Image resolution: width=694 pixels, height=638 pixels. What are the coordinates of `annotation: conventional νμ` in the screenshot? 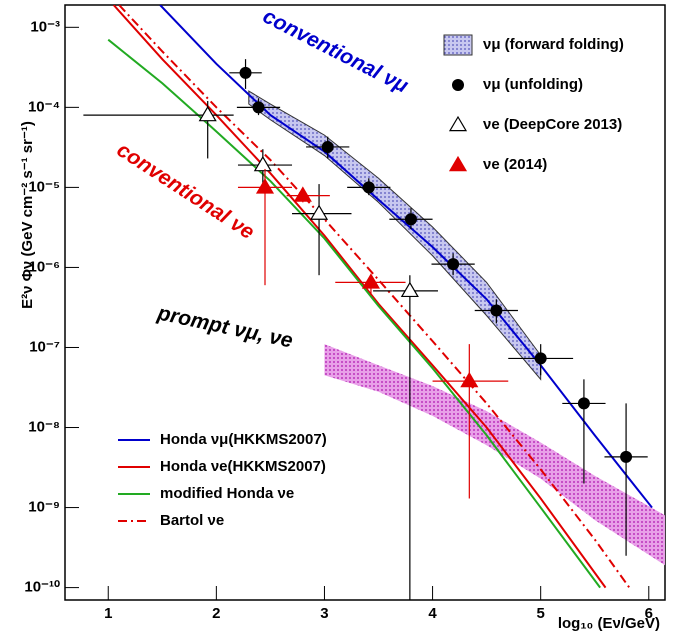 It's located at (335, 51).